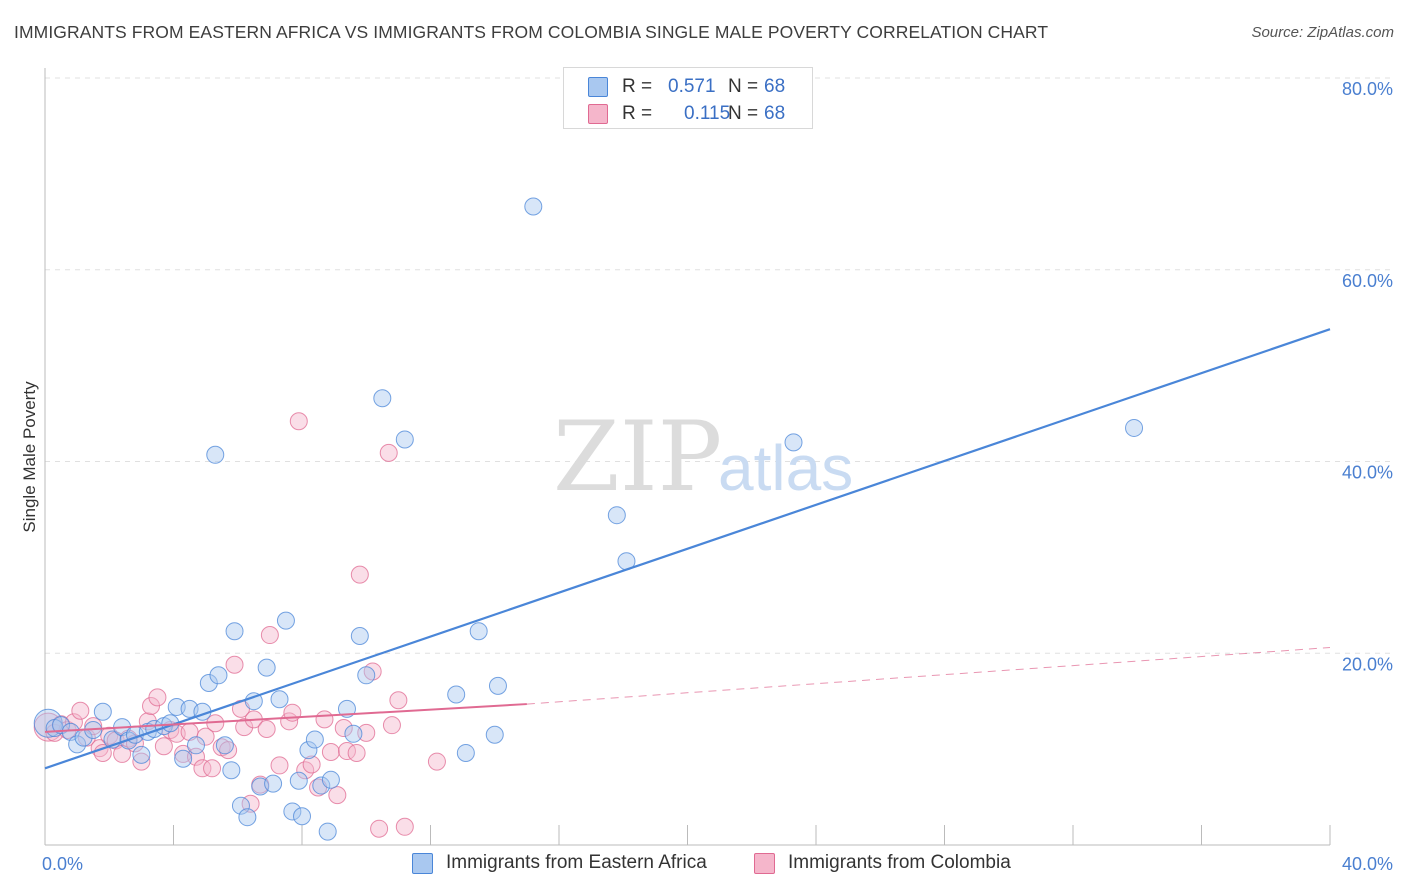  What do you see at coordinates (928, 675) in the screenshot?
I see `colombia-trend-extension` at bounding box center [928, 675].